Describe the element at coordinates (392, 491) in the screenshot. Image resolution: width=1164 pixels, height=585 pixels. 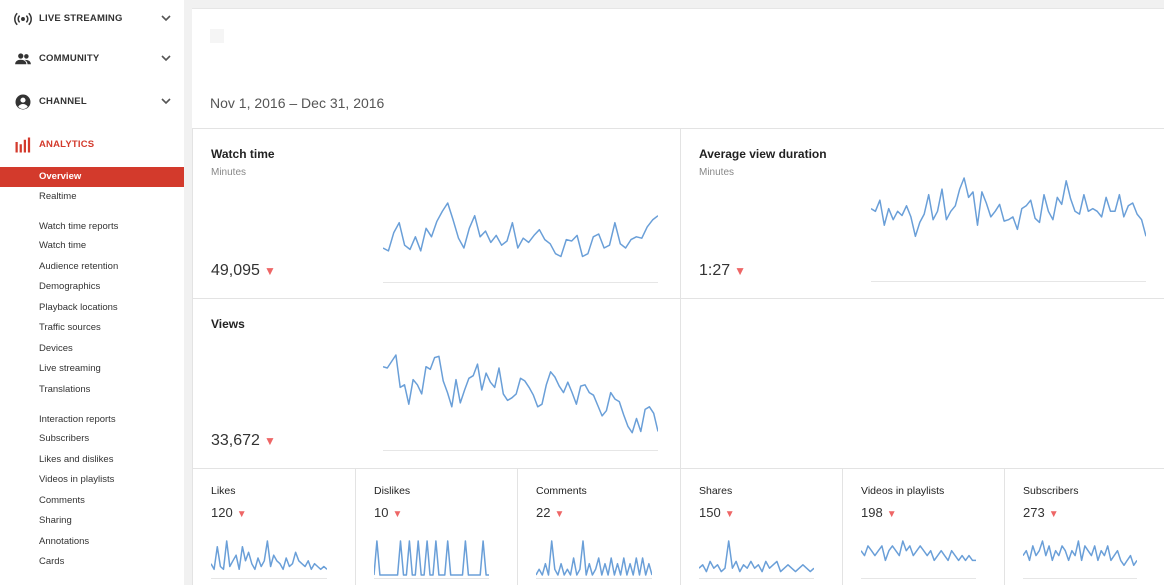
I see `card-title: Dislikes` at that location.